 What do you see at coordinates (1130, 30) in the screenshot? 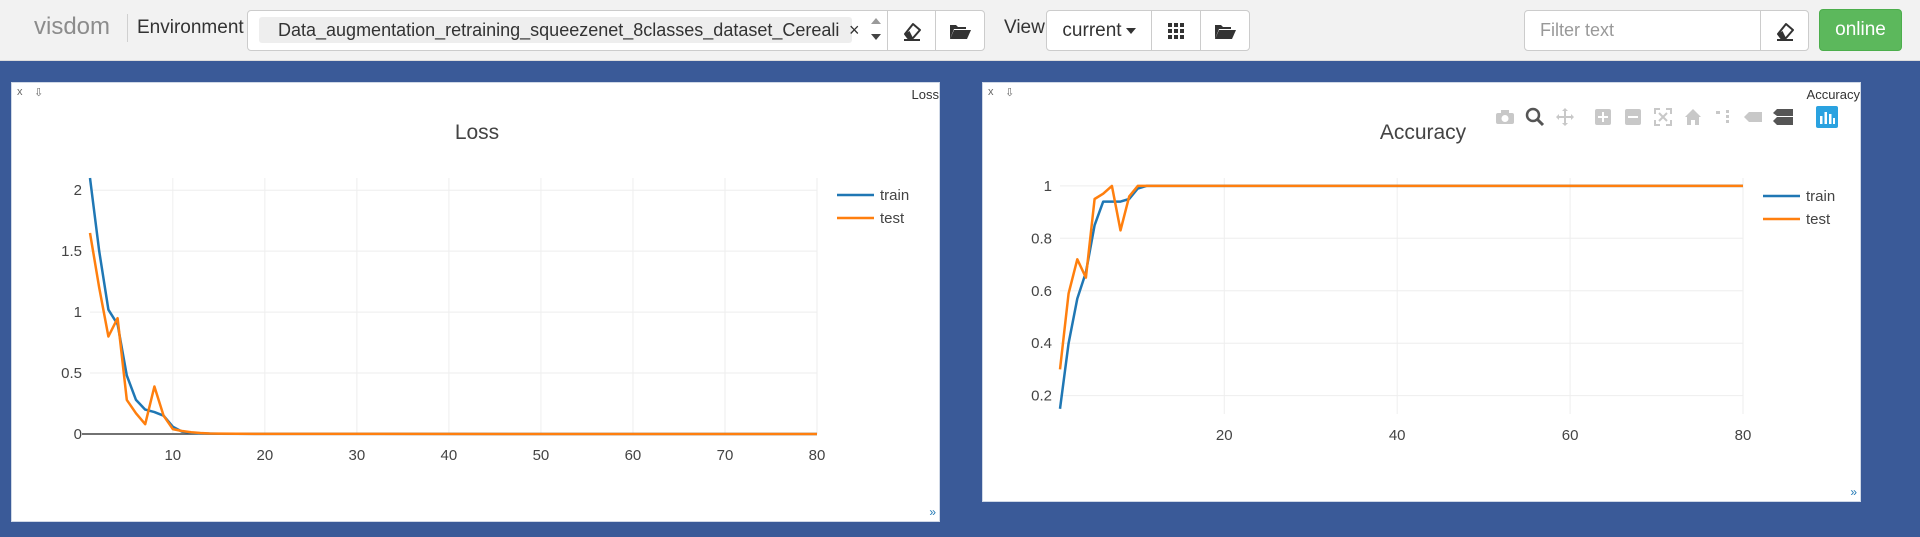
I see `caret-down-icon` at bounding box center [1130, 30].